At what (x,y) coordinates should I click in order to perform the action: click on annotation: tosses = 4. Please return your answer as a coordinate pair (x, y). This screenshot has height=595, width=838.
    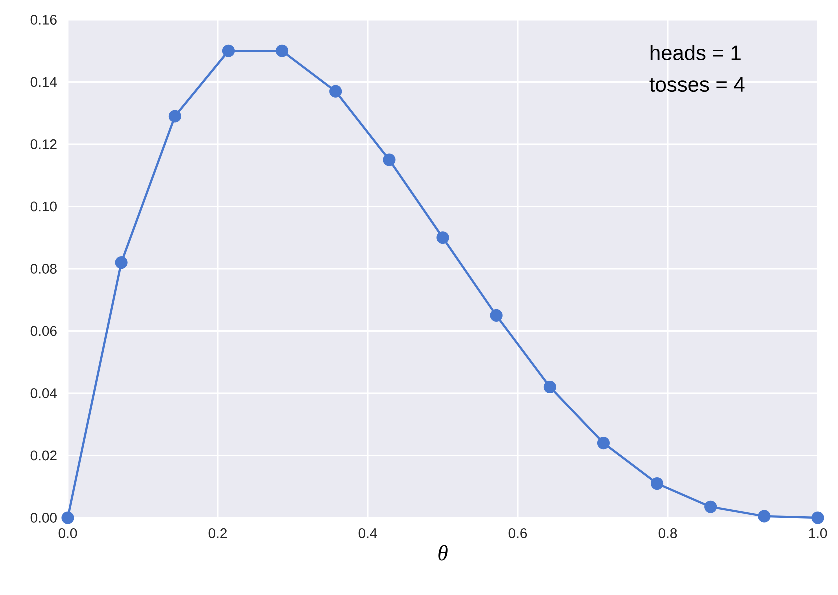
    Looking at the image, I should click on (697, 84).